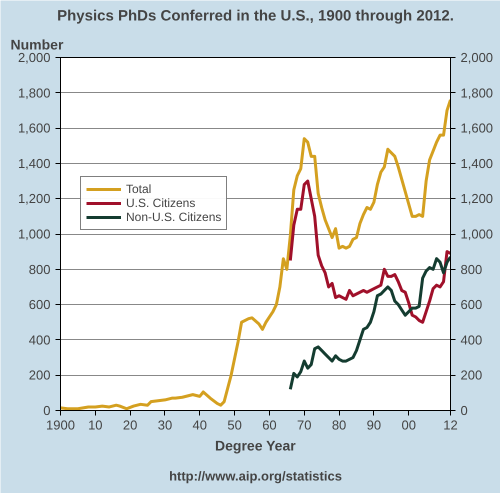  What do you see at coordinates (477, 128) in the screenshot?
I see `y2-tick-label: 1,600` at bounding box center [477, 128].